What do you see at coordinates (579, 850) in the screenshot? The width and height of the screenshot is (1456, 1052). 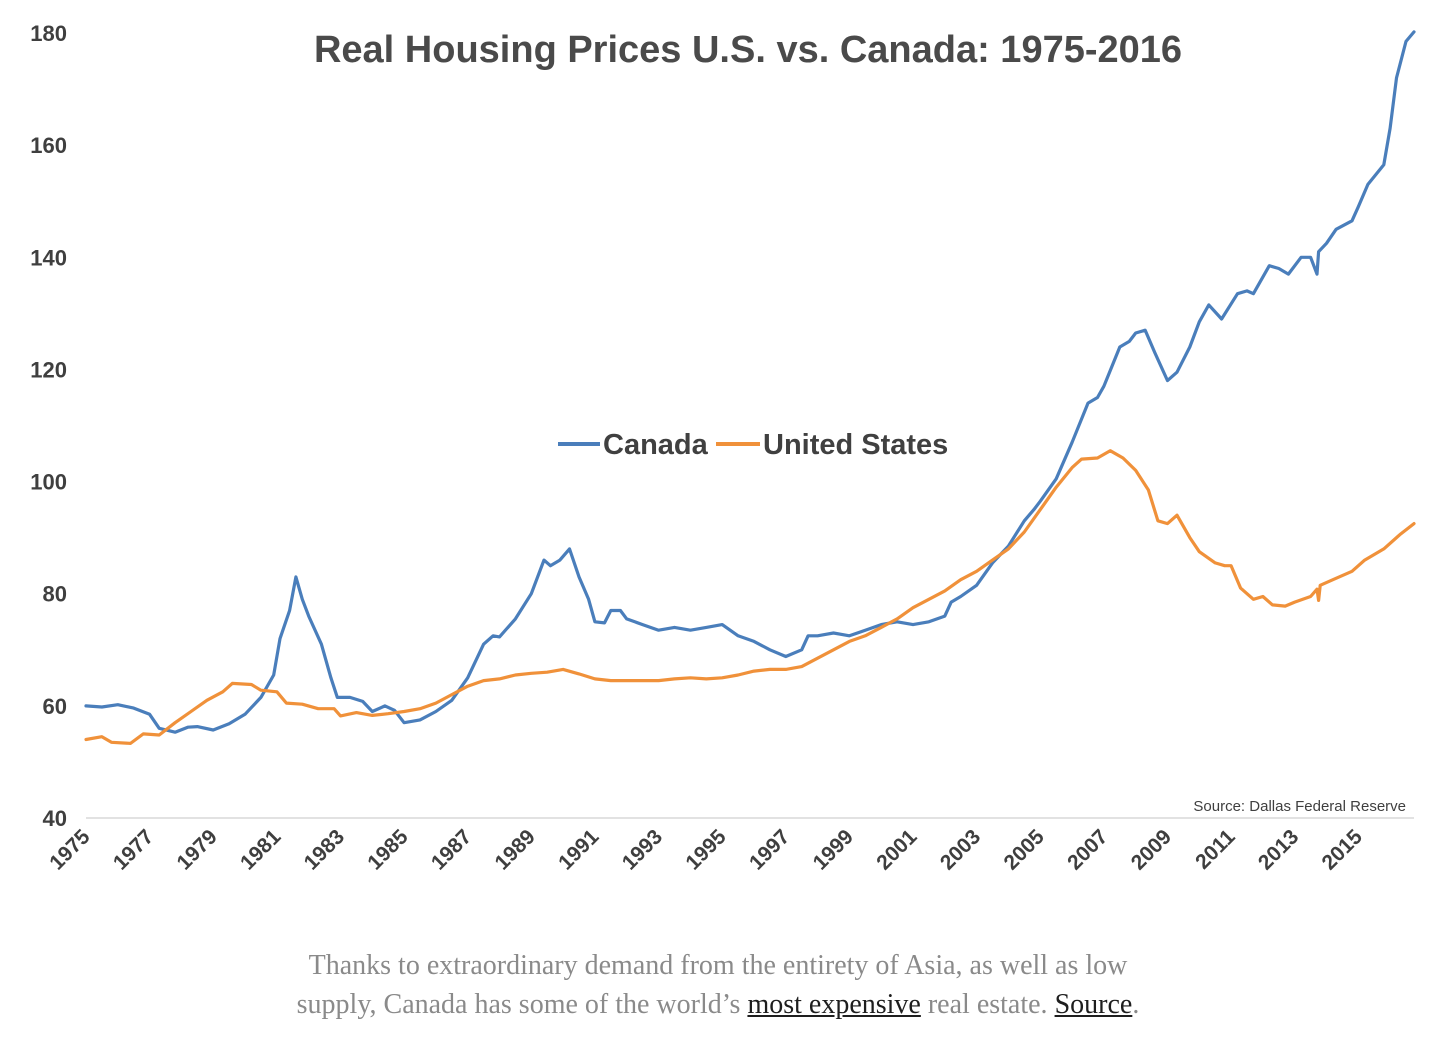 I see `x-tick-label: 1991` at bounding box center [579, 850].